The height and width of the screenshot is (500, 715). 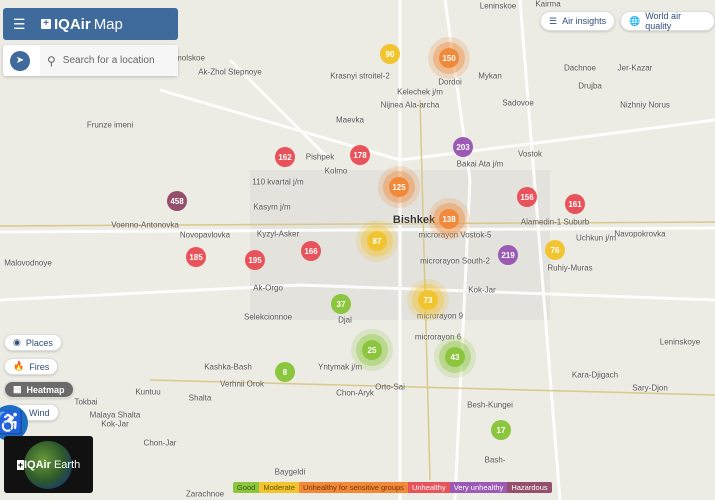 What do you see at coordinates (311, 251) in the screenshot?
I see `aqi-marker: 166` at bounding box center [311, 251].